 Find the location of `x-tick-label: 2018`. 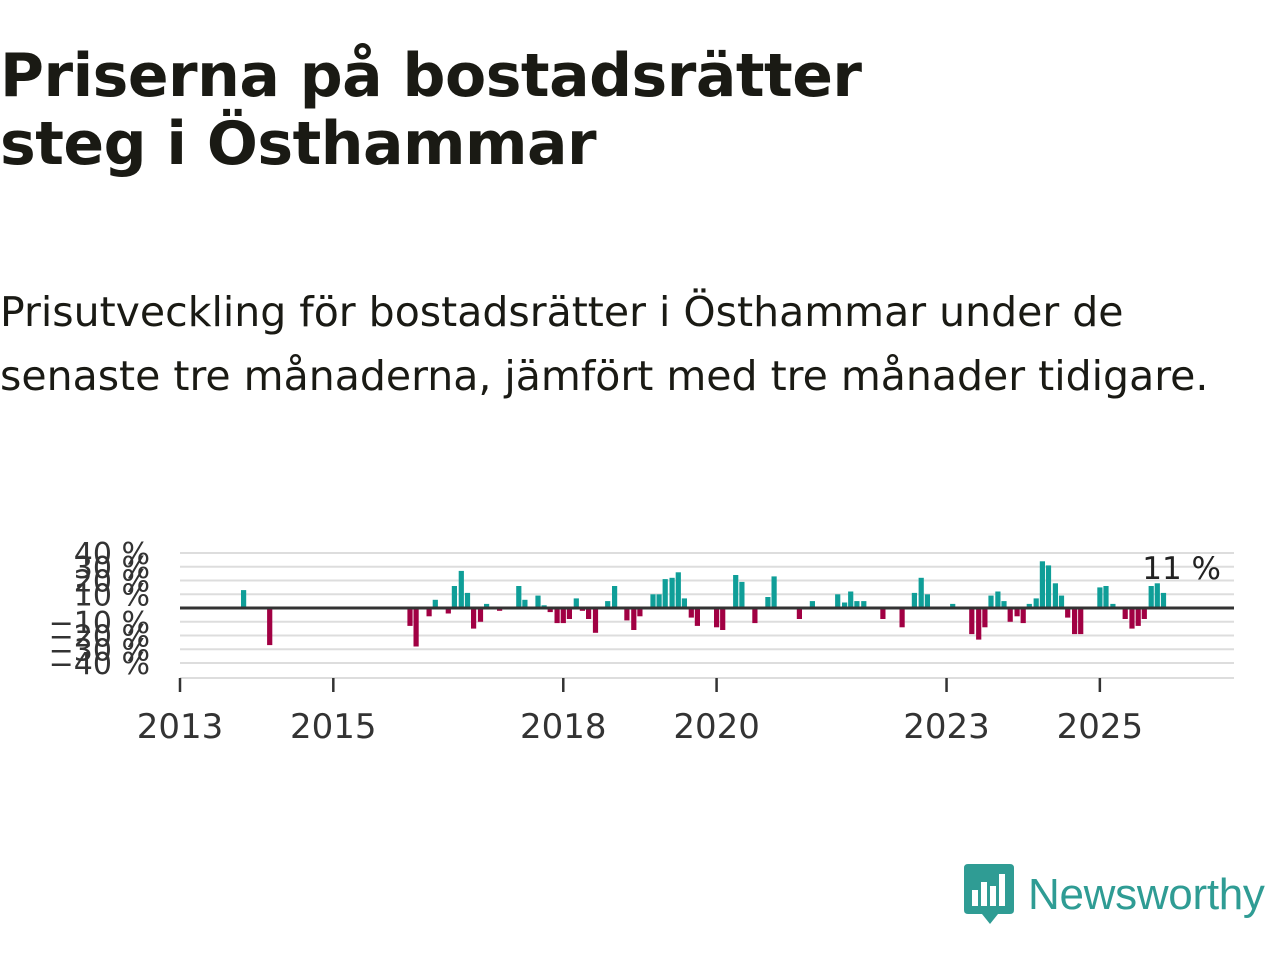

x-tick-label: 2018 is located at coordinates (563, 727).